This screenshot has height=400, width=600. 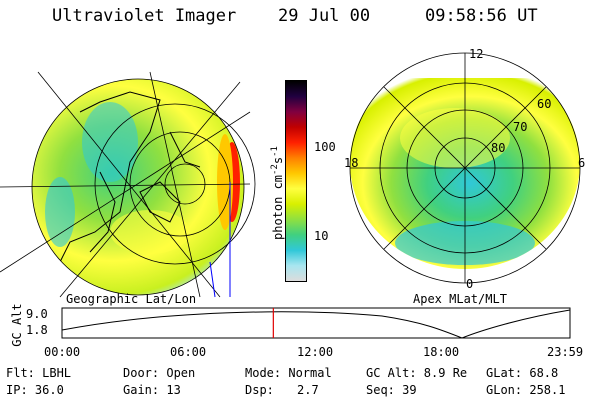 I want to click on colorbar-label-exp2: -1, so click(x=275, y=151).